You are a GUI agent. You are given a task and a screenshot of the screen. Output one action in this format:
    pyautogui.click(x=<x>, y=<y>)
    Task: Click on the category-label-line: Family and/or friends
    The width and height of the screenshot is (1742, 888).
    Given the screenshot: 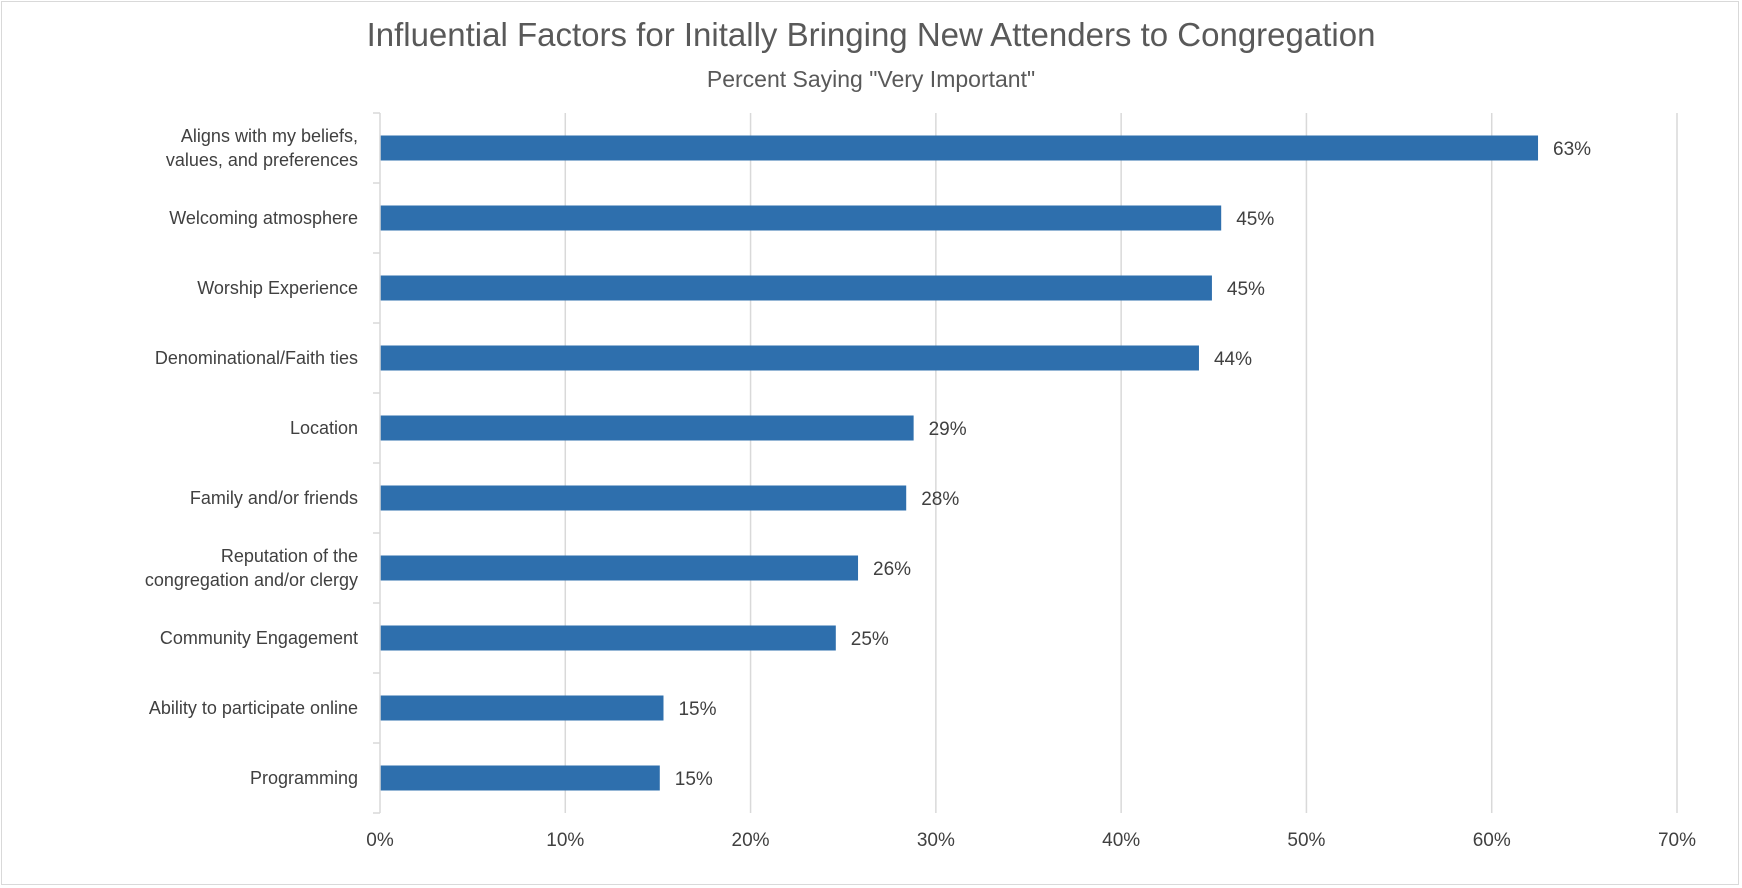 What is the action you would take?
    pyautogui.click(x=274, y=498)
    